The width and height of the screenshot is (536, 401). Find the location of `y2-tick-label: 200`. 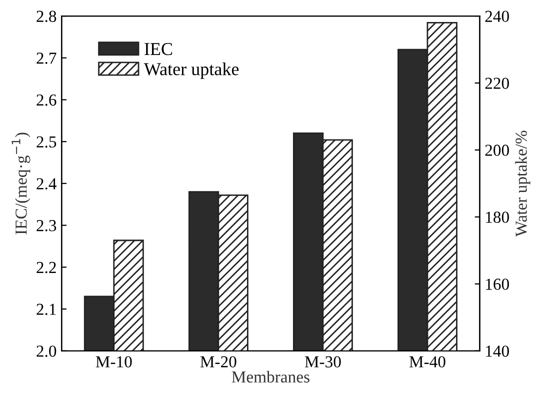

y2-tick-label: 200 is located at coordinates (497, 150).